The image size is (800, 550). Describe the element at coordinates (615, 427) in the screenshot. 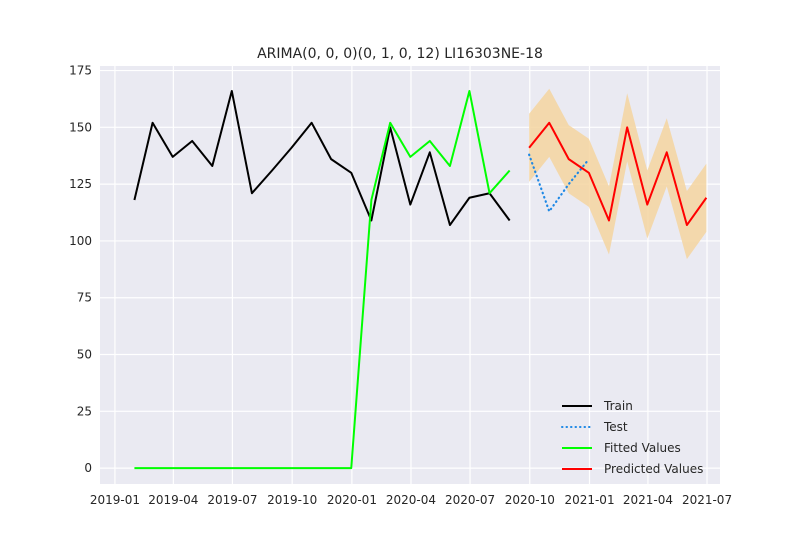

I see `legend-label: Test` at that location.